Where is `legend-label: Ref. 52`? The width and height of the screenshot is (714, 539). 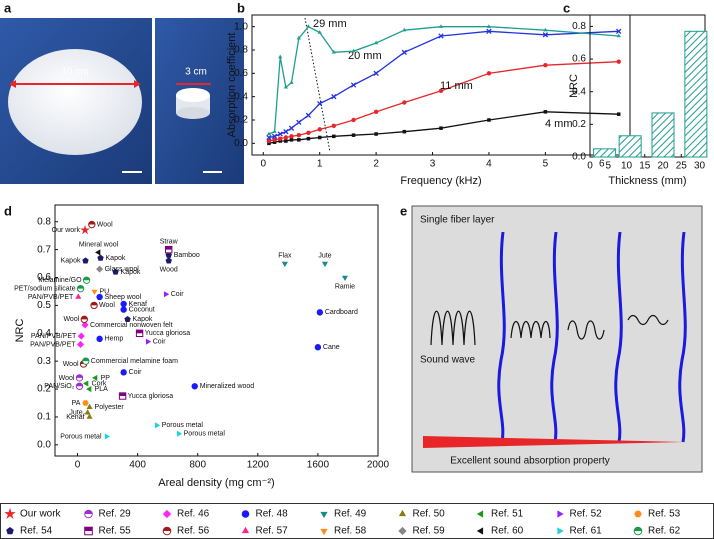
legend-label: Ref. 52 is located at coordinates (586, 514).